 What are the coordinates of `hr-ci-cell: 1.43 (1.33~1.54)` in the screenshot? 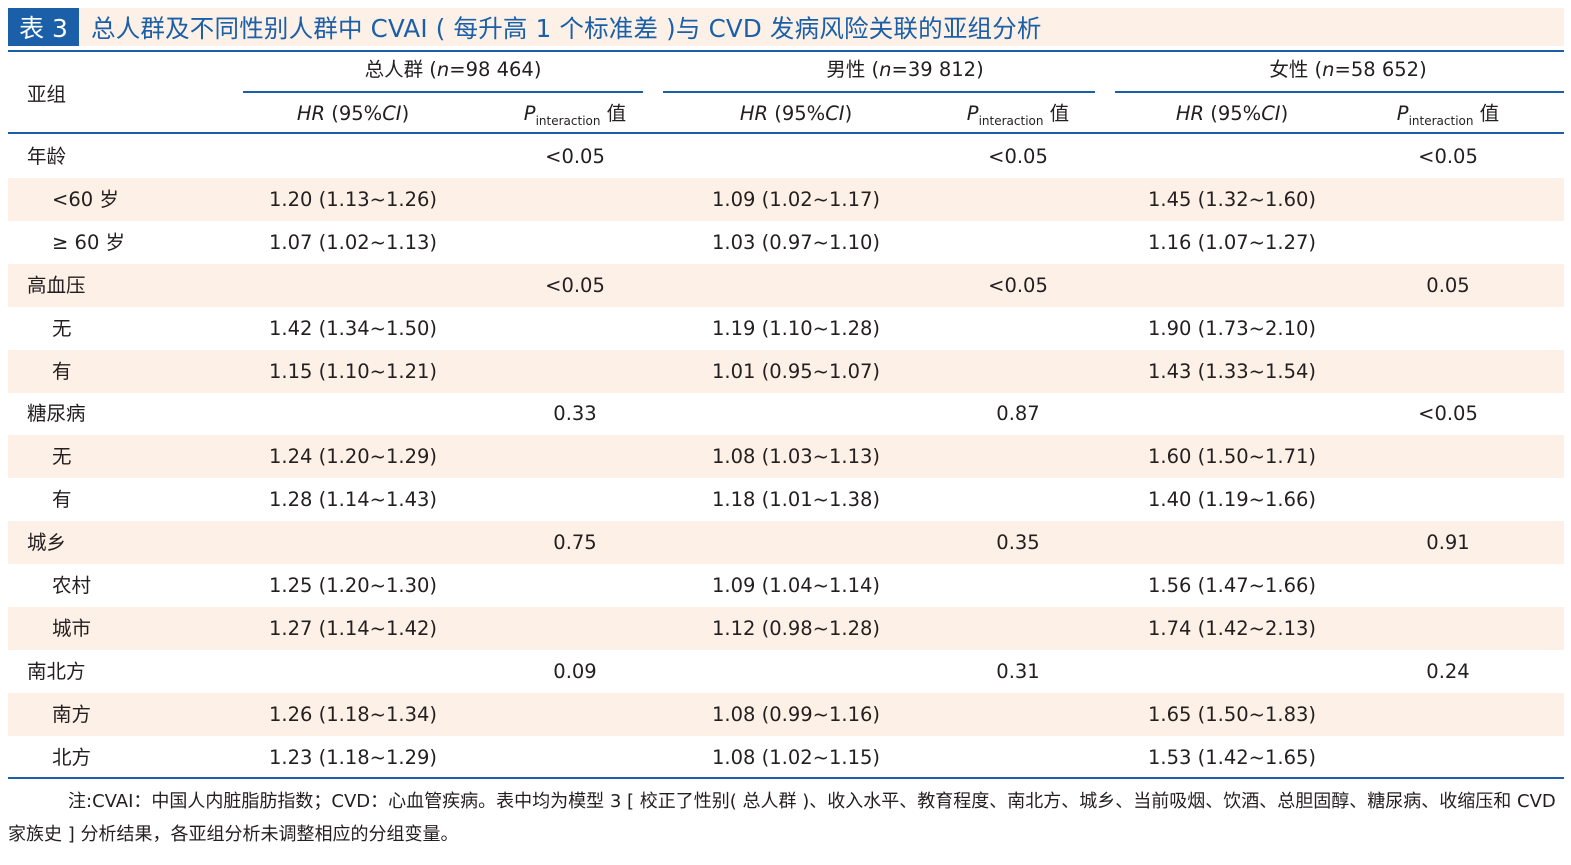 It's located at (1232, 371).